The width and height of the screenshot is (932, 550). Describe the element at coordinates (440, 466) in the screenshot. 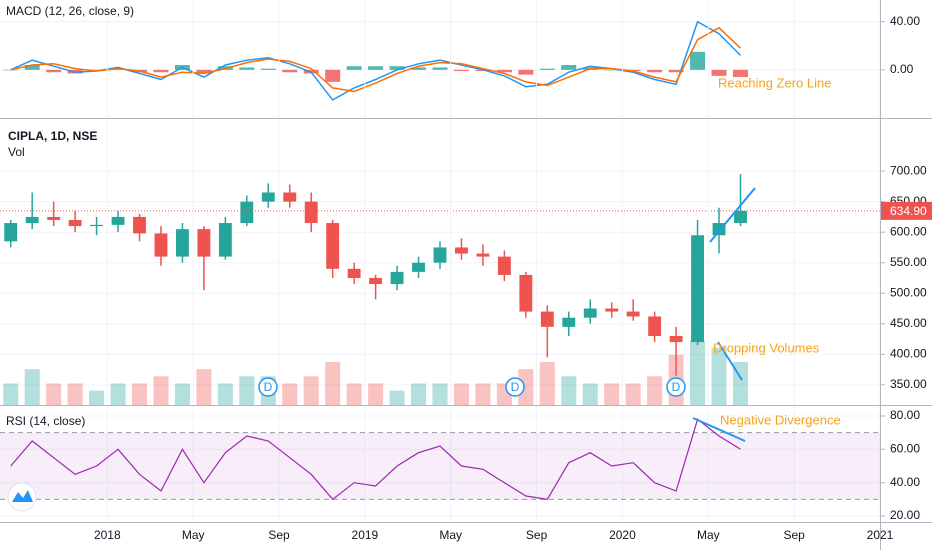

I see `rsi-band` at that location.